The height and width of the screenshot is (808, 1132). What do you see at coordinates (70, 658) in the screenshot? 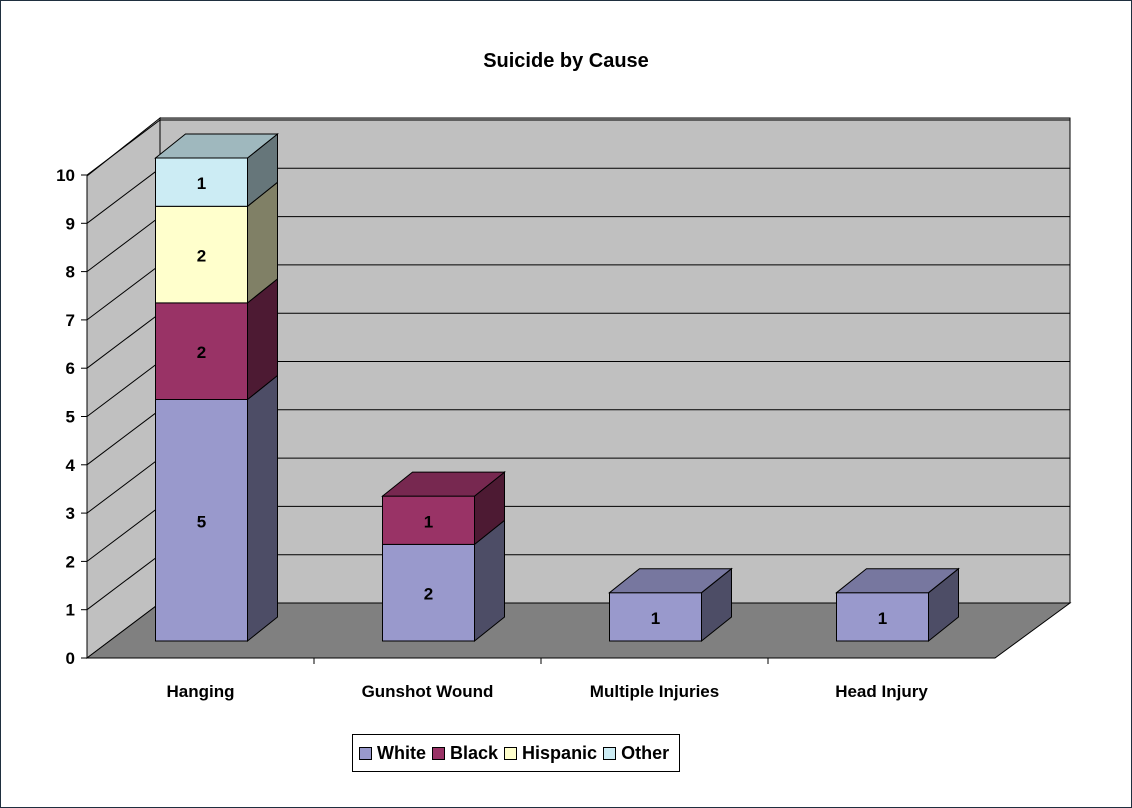
I see `y-tick-label: 0` at bounding box center [70, 658].